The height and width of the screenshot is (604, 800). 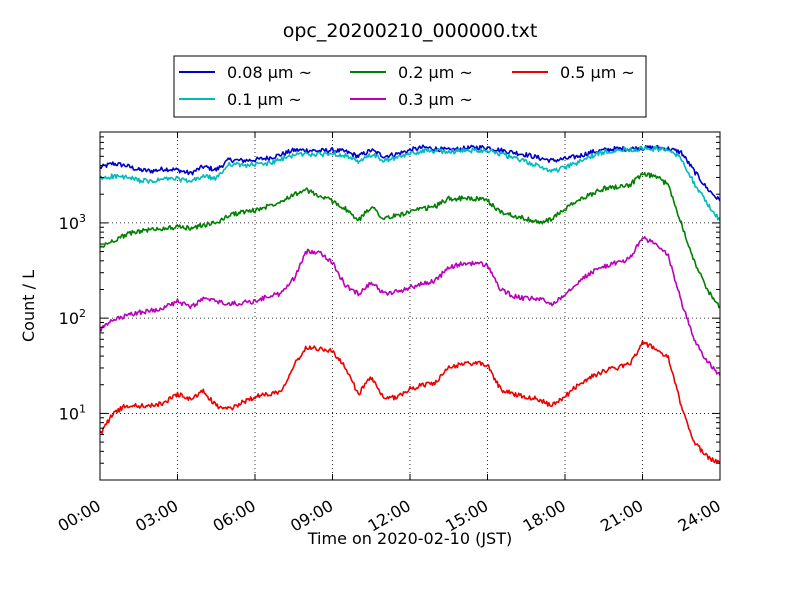 What do you see at coordinates (234, 516) in the screenshot?
I see `x-tick-label: 06:00` at bounding box center [234, 516].